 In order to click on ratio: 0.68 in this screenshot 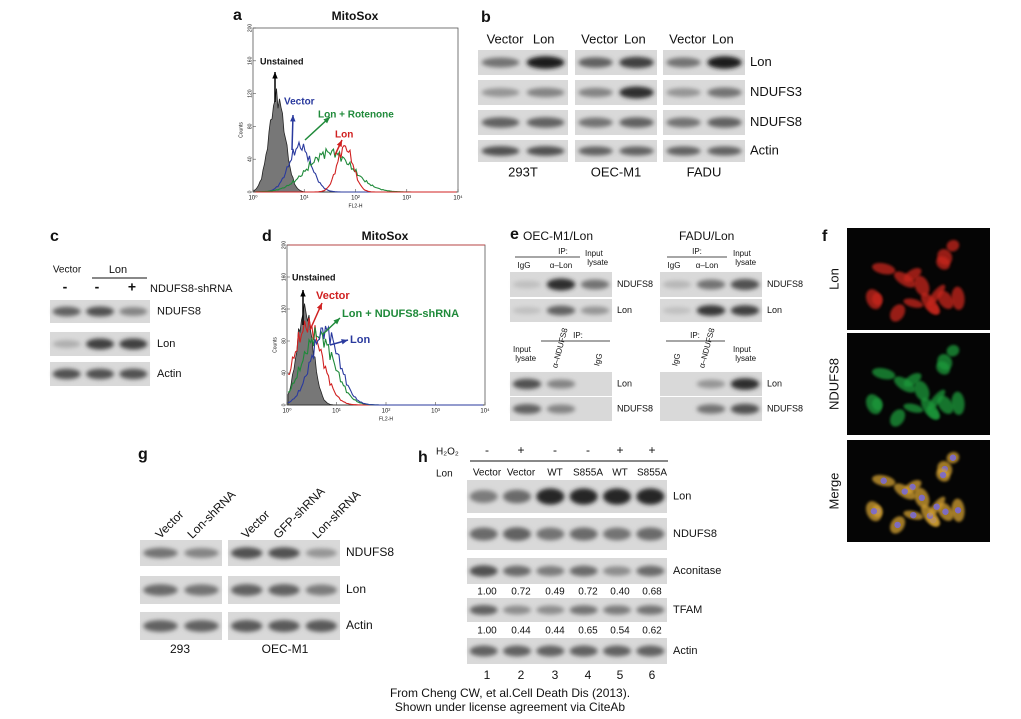, I will do `click(652, 592)`.